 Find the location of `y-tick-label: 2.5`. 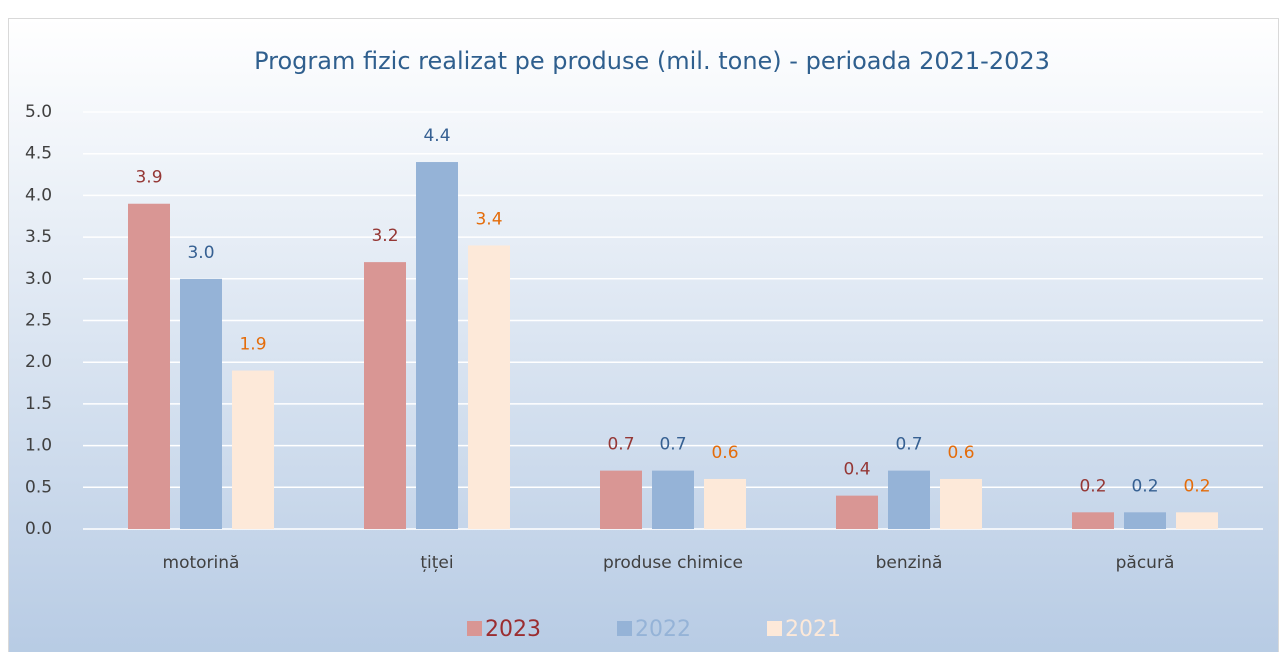

y-tick-label: 2.5 is located at coordinates (38, 321).